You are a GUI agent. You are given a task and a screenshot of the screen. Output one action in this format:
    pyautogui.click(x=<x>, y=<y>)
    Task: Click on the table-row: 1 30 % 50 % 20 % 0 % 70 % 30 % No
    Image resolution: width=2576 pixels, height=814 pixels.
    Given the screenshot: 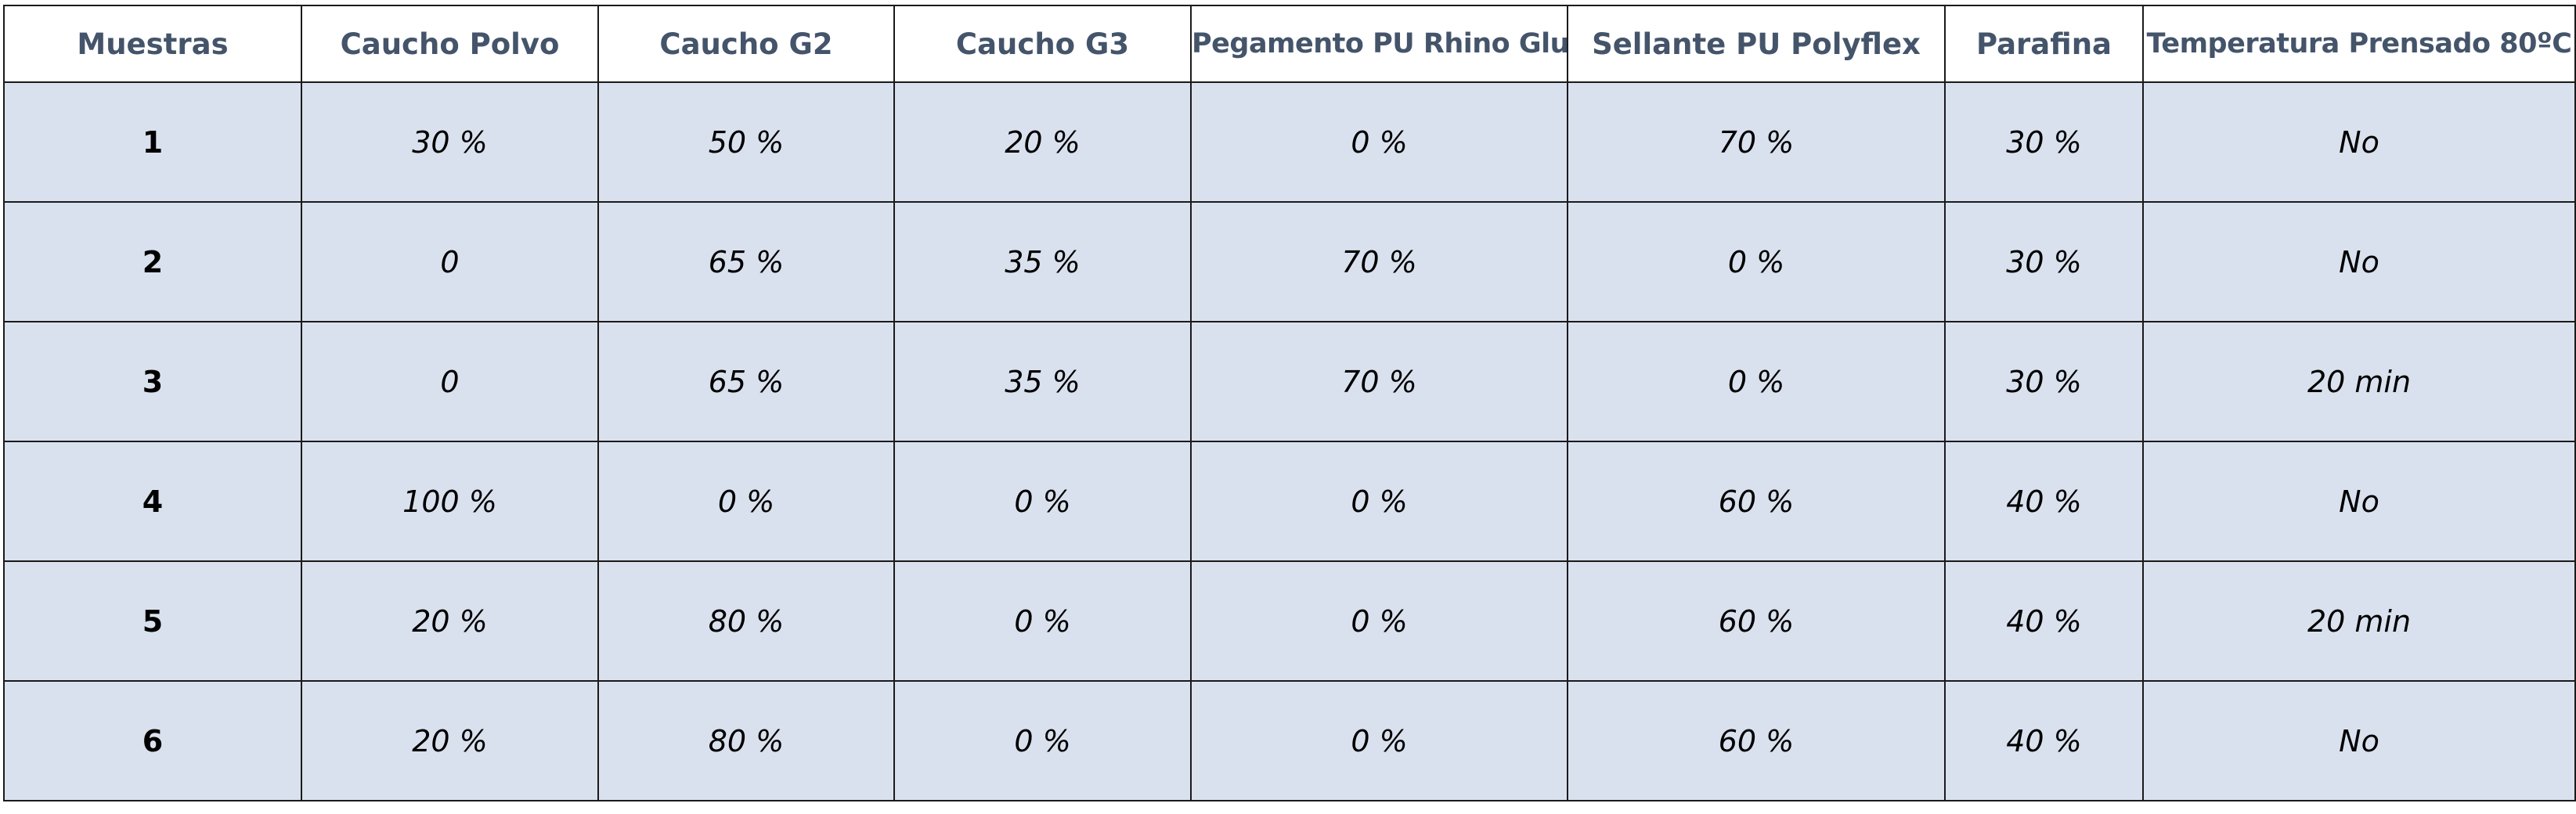 What is the action you would take?
    pyautogui.click(x=1289, y=142)
    